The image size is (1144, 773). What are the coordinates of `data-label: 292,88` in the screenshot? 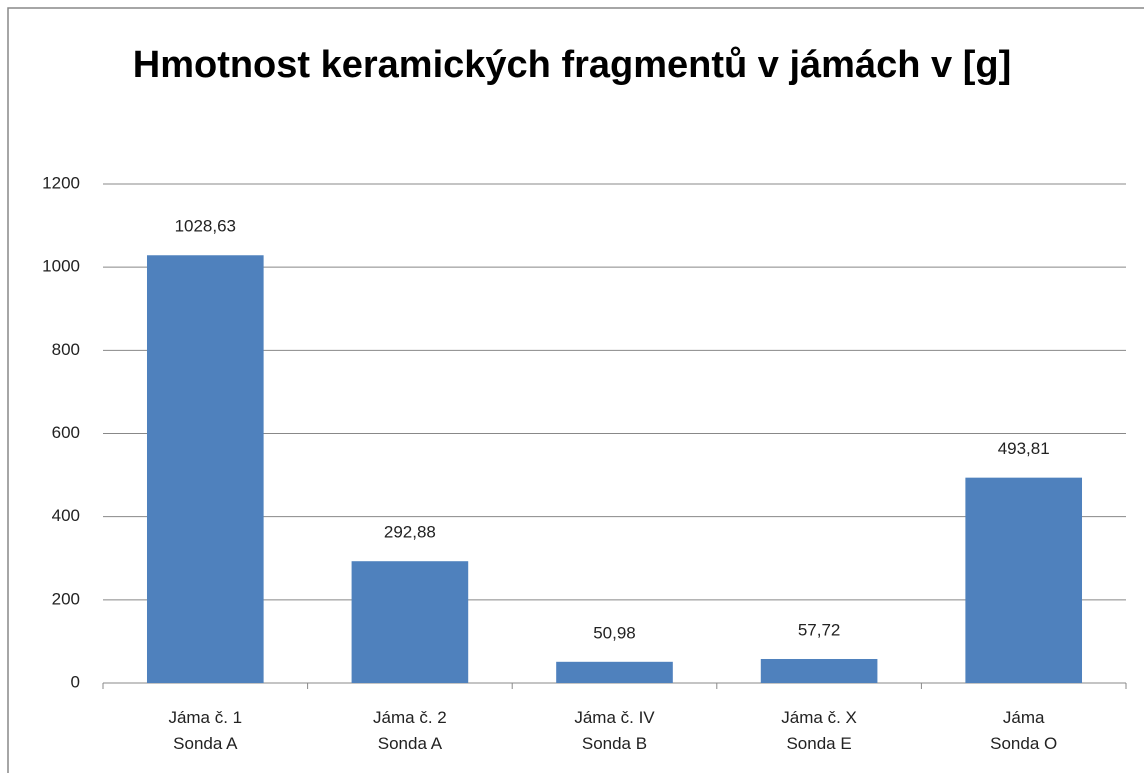 It's located at (410, 532).